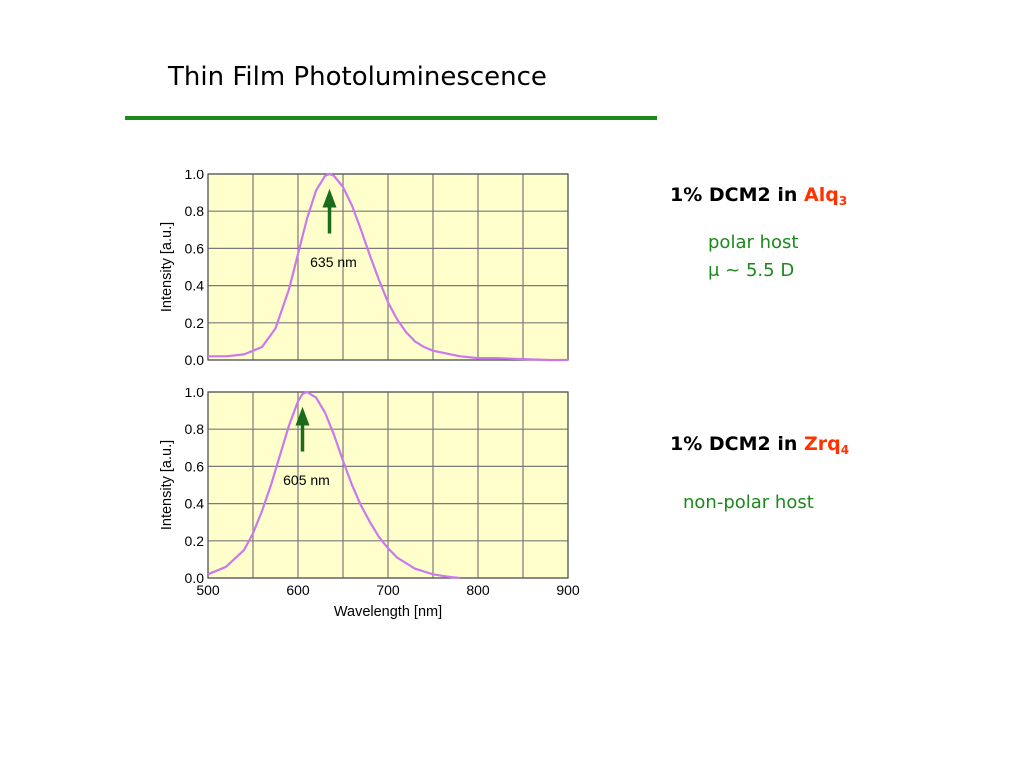 Image resolution: width=1024 pixels, height=768 pixels. I want to click on title-underline, so click(391, 118).